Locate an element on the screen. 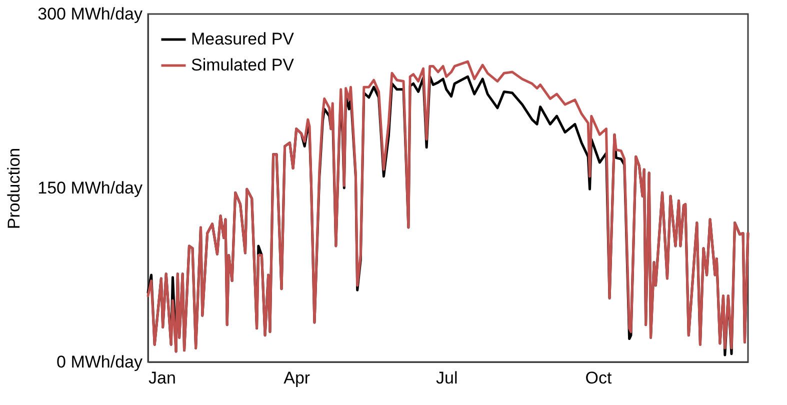  y-tick-label: 0 MWh/day is located at coordinates (99, 362).